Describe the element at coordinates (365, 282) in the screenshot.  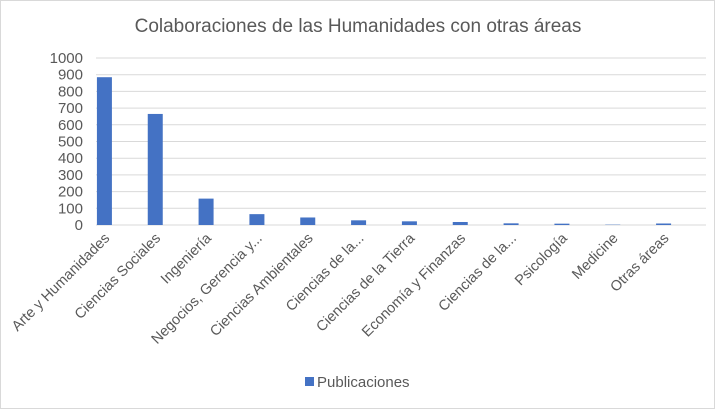
I see `x-tick-label: Ciencias de la Tierra` at that location.